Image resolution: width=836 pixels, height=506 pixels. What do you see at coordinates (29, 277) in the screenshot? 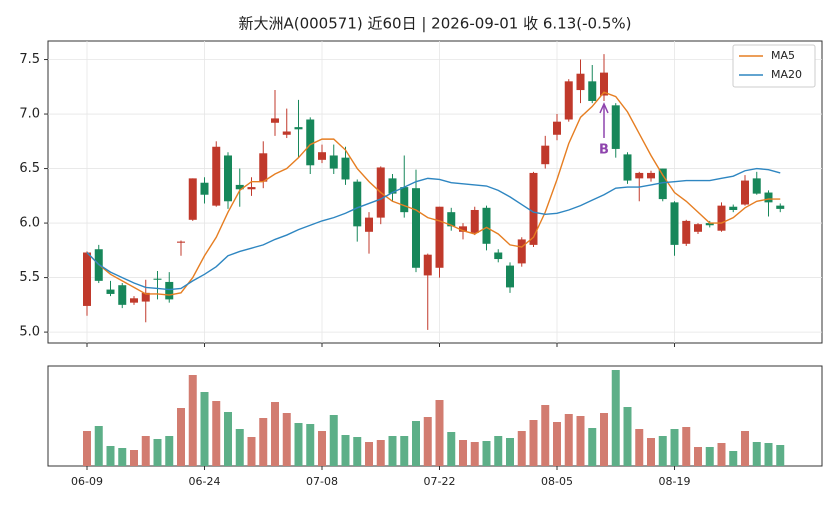
I see `y-tick-label: 5.5` at bounding box center [29, 277].